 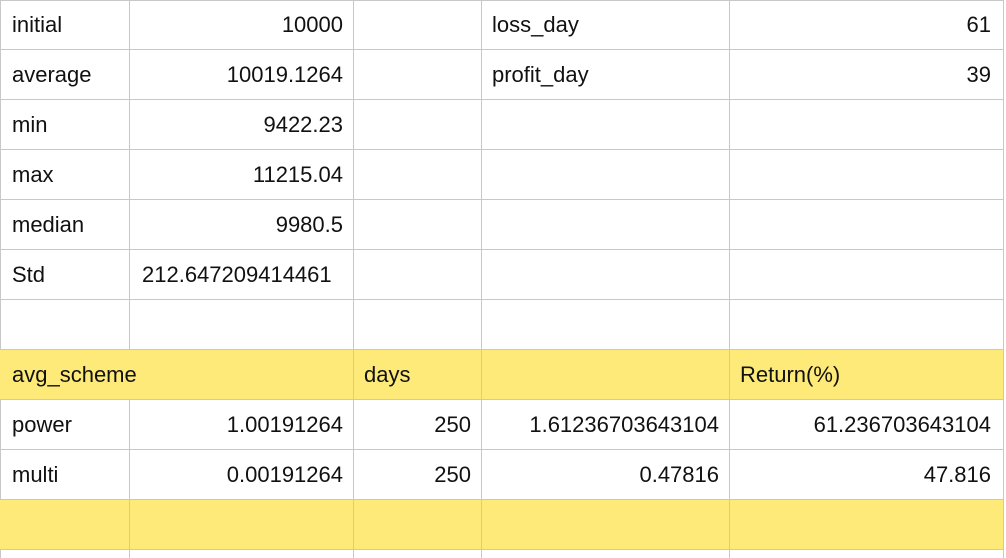 I want to click on table-row: max 11215.04, so click(x=502, y=175).